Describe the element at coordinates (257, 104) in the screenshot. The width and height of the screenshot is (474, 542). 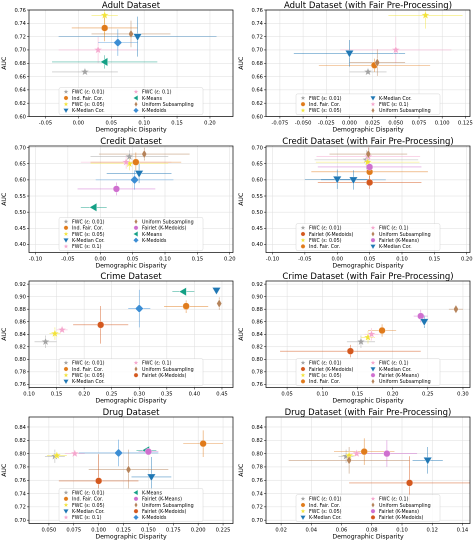
I see `y-tick-label: 0.62` at that location.